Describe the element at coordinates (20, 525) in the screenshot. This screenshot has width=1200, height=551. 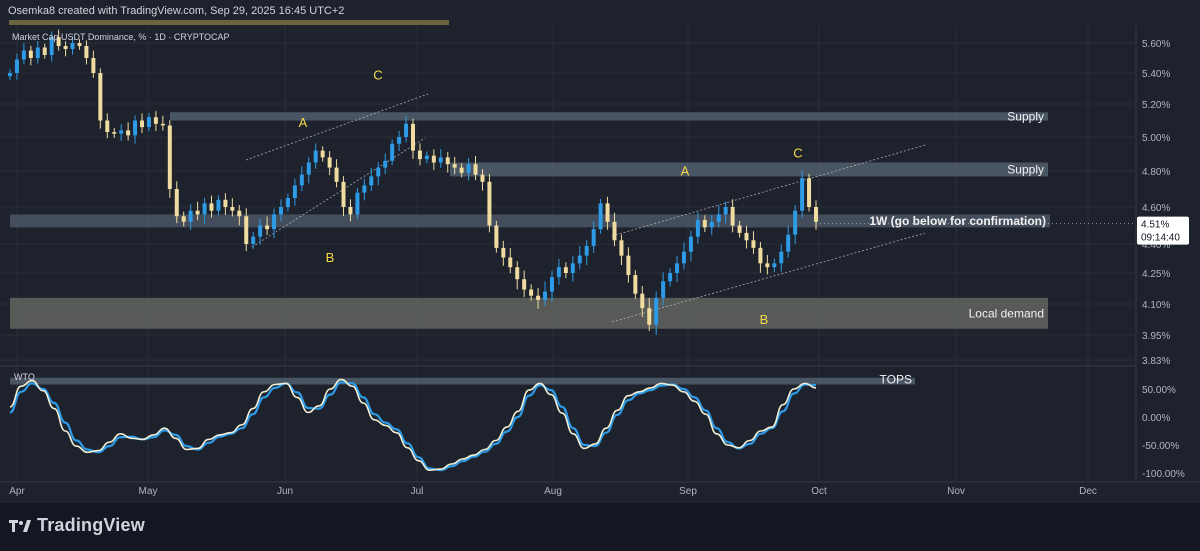
I see `tradingview-logo-icon` at that location.